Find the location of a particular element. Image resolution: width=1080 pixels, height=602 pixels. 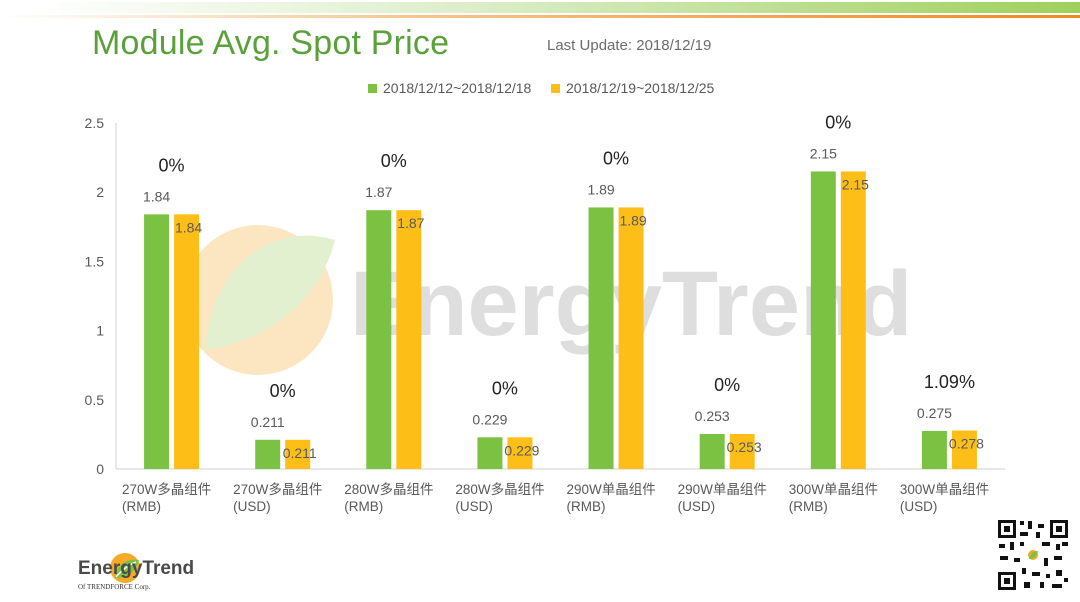

watermark-leaf-shape is located at coordinates (270, 292).